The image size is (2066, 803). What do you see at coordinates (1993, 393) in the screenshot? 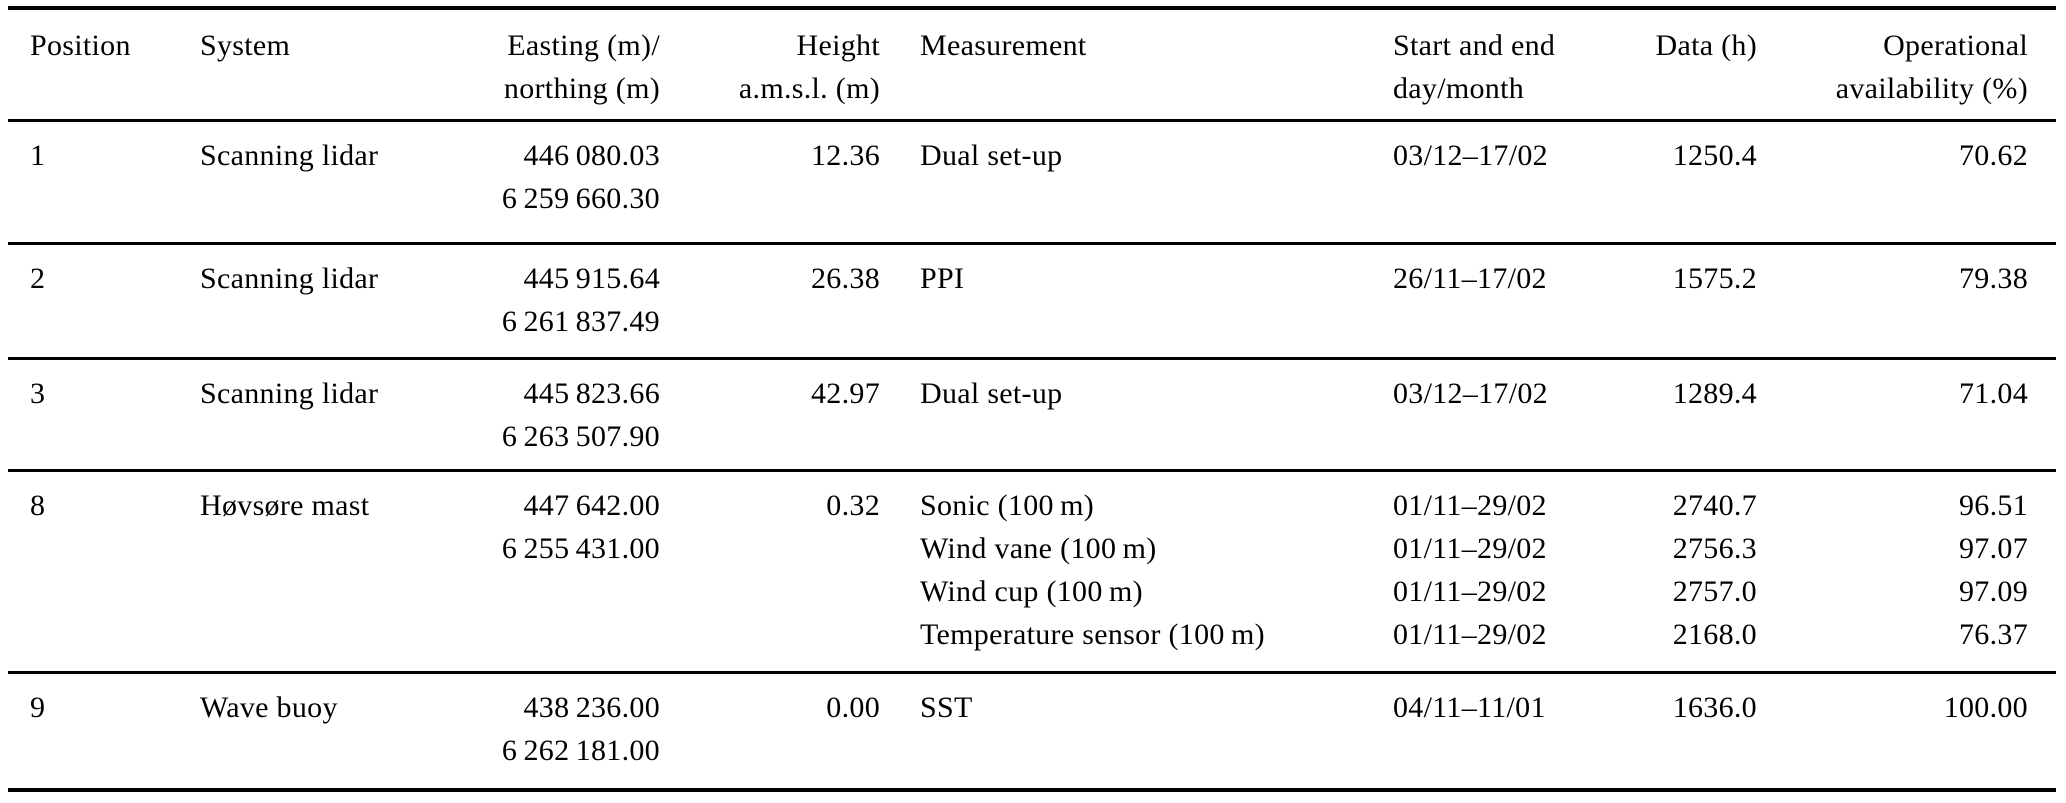
I see `availability-value: 71.04` at bounding box center [1993, 393].